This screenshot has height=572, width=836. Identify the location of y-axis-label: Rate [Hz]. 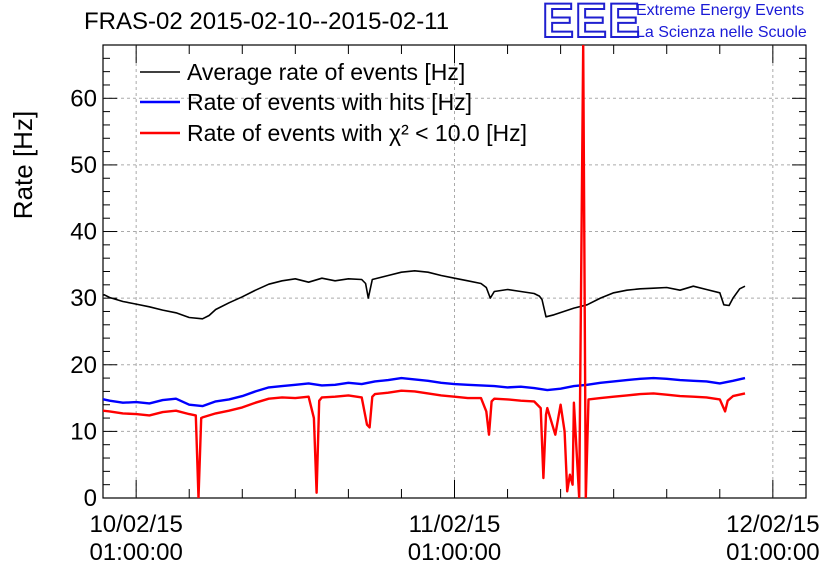
(23, 165).